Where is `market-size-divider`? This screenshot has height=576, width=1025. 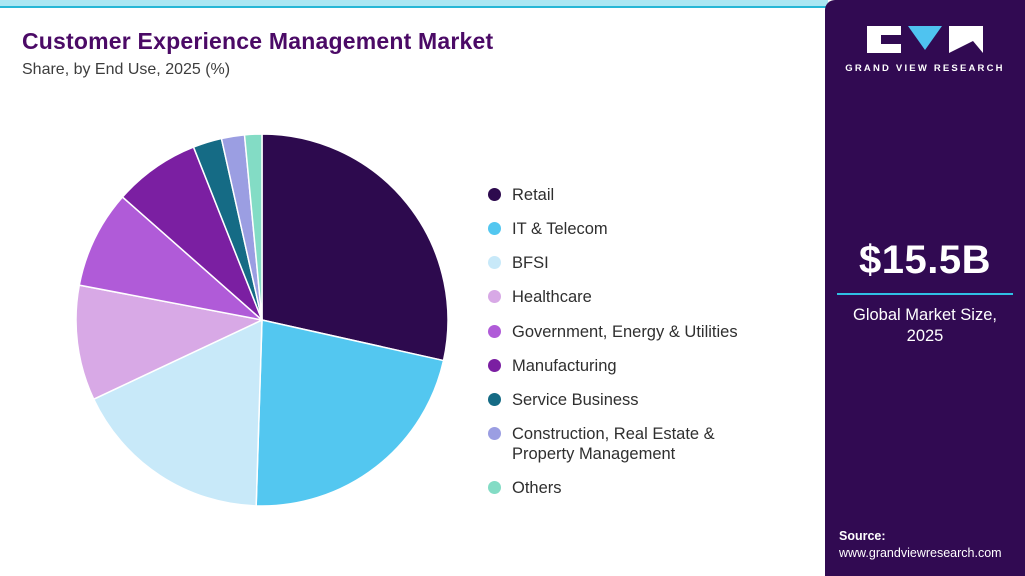 market-size-divider is located at coordinates (925, 294).